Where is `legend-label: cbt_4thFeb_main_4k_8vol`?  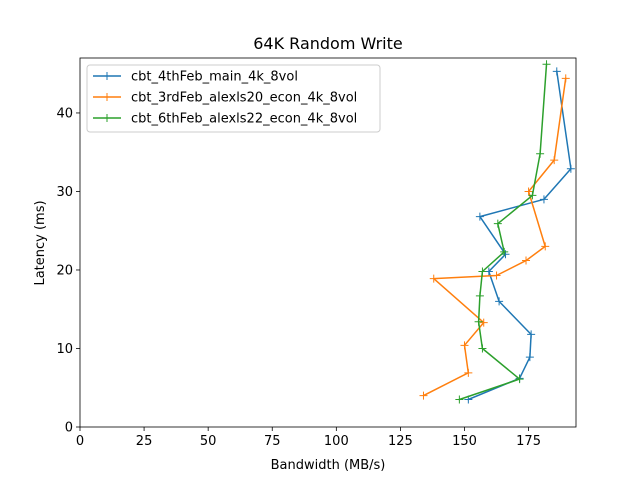 legend-label: cbt_4thFeb_main_4k_8vol is located at coordinates (214, 77).